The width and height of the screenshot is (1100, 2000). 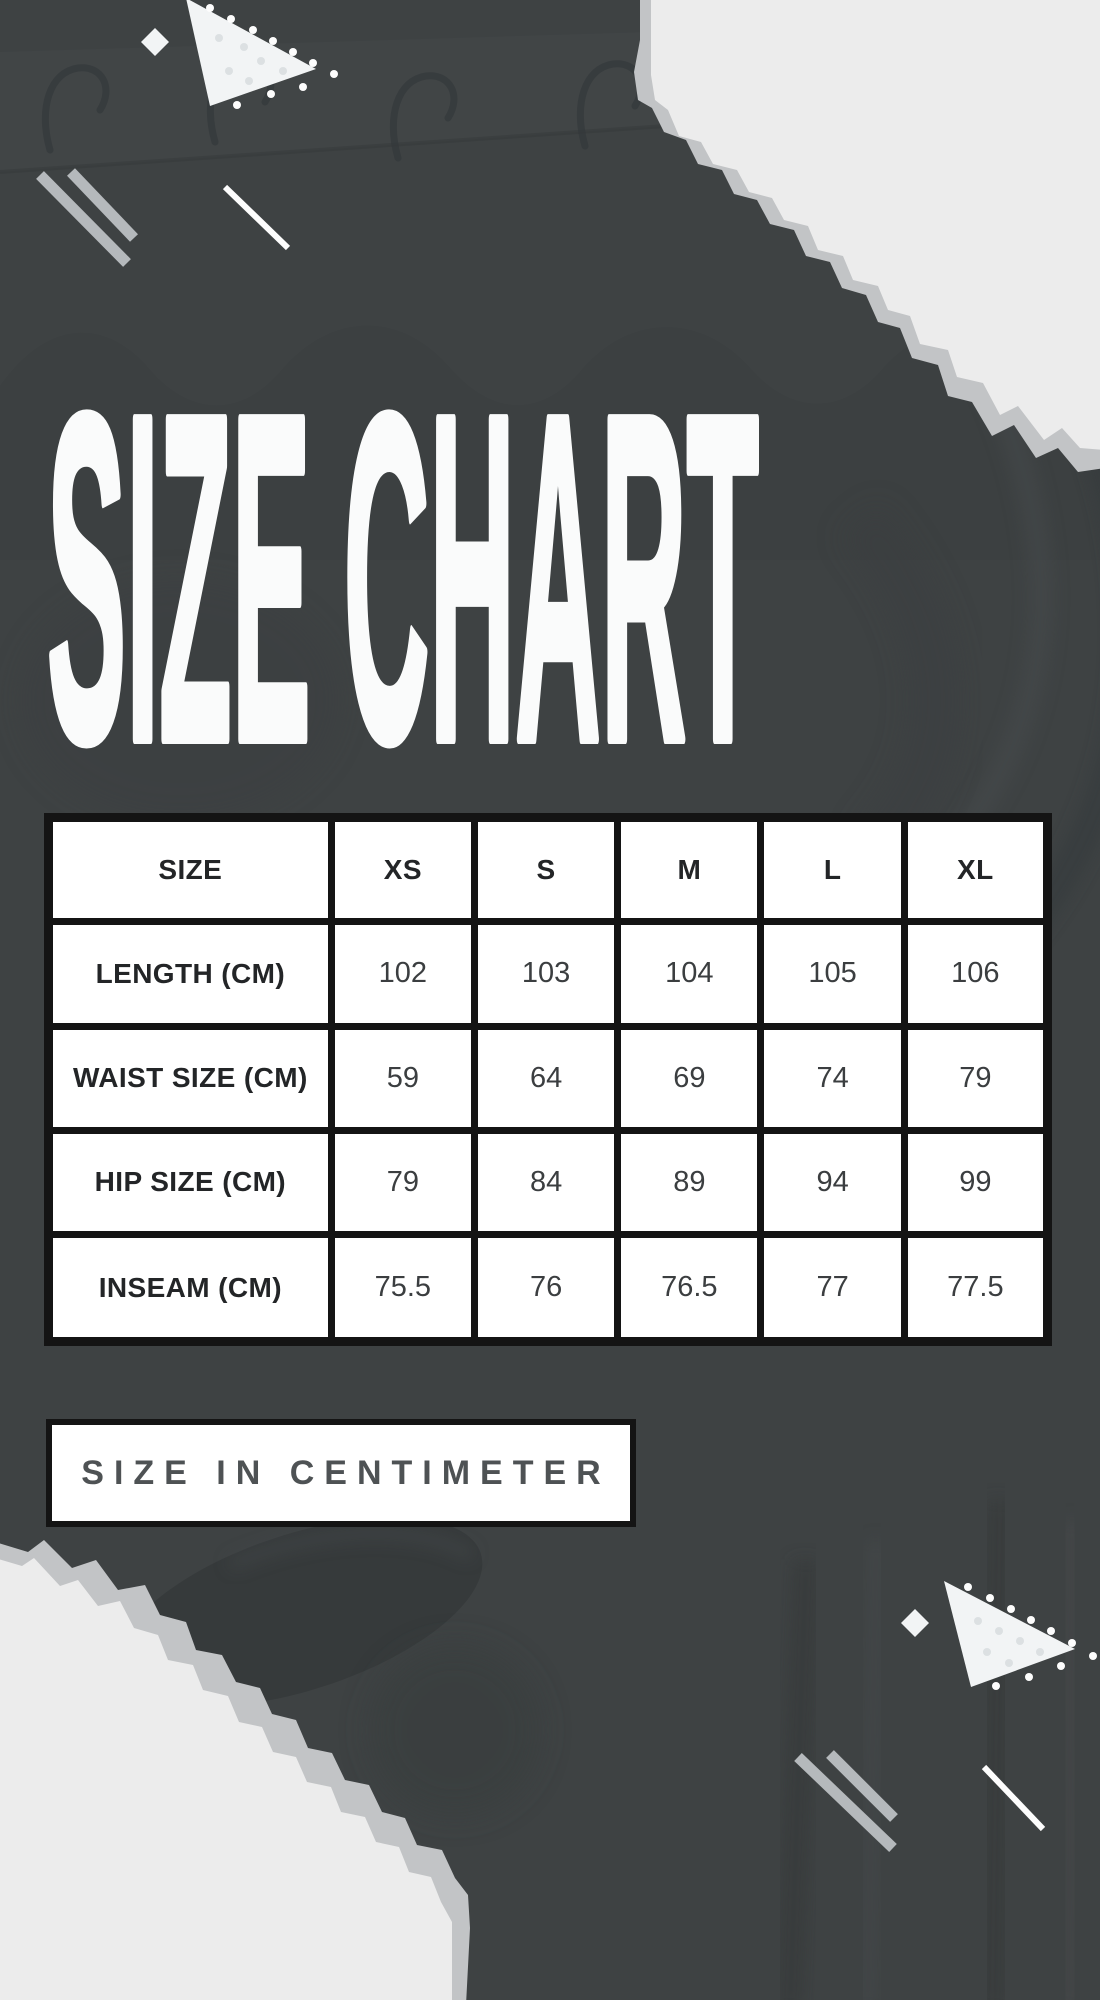 What do you see at coordinates (190, 1078) in the screenshot?
I see `row-label: WAIST SIZE (CM)` at bounding box center [190, 1078].